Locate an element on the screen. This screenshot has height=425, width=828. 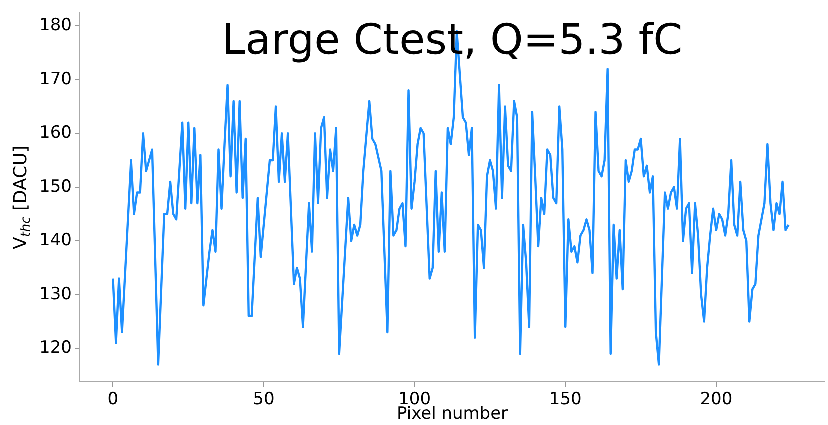
y-tick-label: 180 is located at coordinates (56, 26).